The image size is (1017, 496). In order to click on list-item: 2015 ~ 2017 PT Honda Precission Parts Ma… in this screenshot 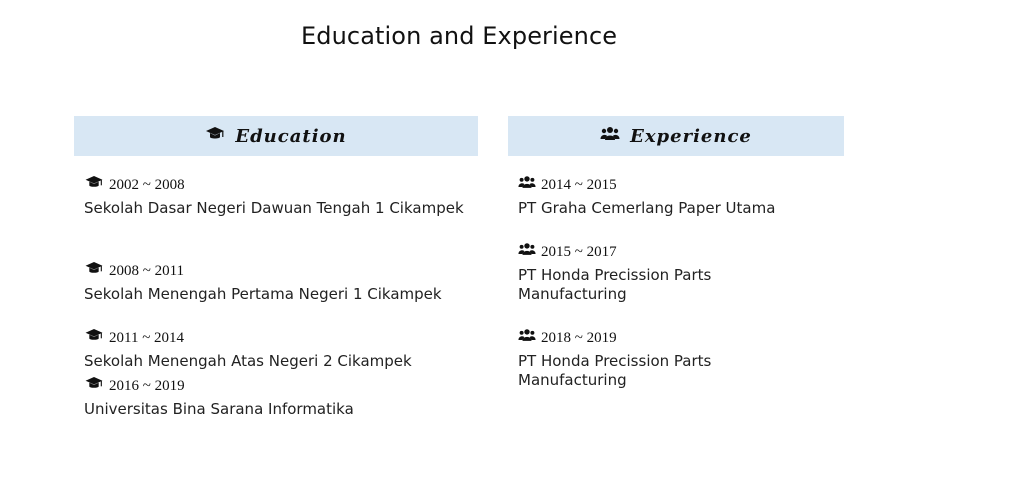, I will do `click(668, 273)`.